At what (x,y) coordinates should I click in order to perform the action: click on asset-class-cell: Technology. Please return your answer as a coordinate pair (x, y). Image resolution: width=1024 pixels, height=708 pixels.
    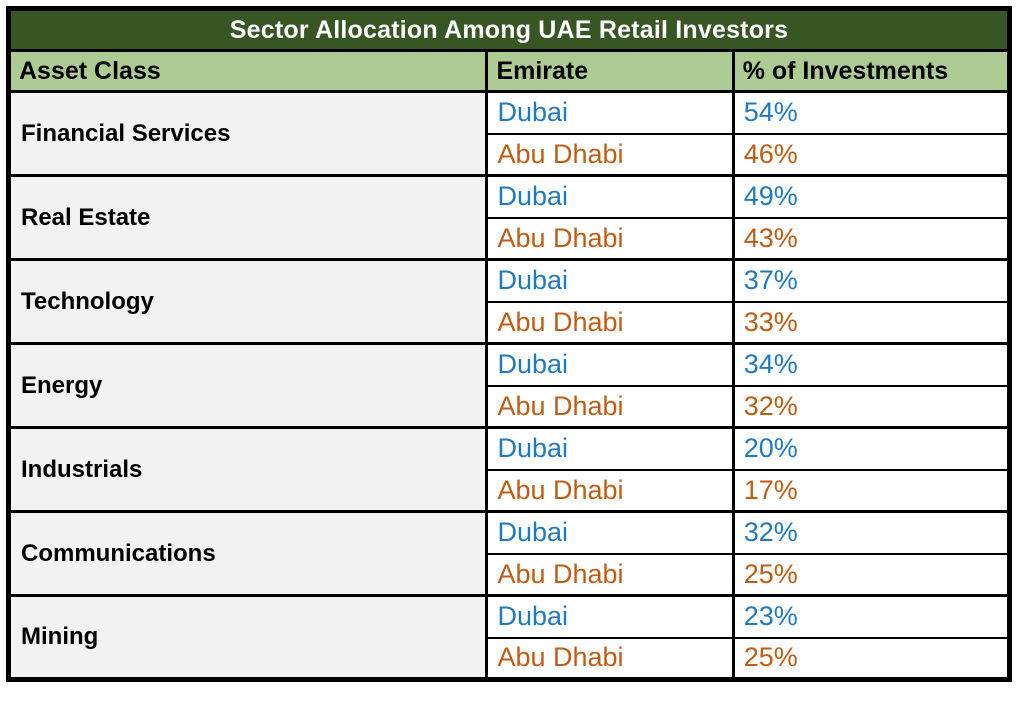
    Looking at the image, I should click on (248, 301).